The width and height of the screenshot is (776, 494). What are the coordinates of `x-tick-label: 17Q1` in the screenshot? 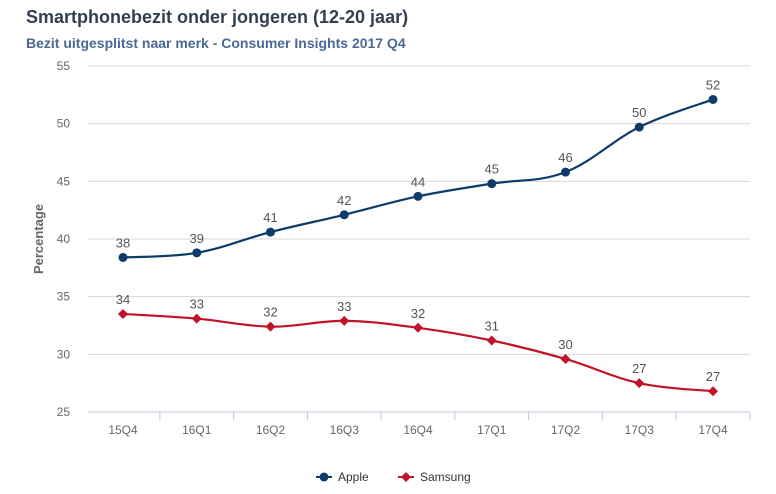 It's located at (492, 430).